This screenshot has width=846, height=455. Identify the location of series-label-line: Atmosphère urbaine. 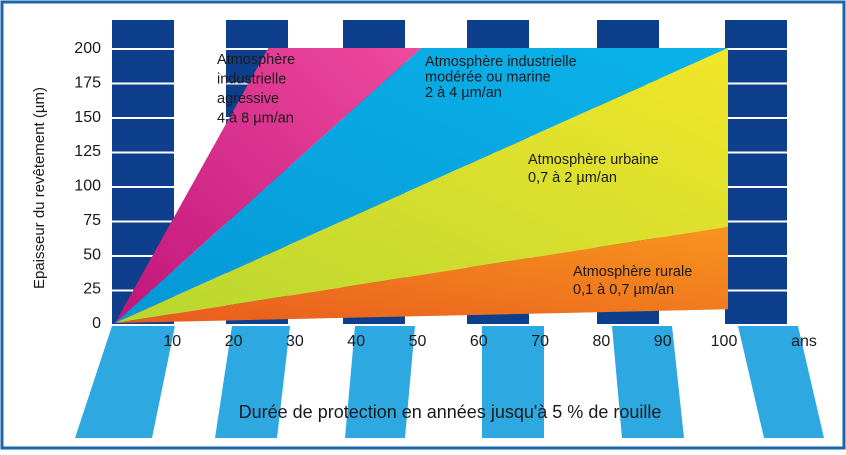
(593, 160).